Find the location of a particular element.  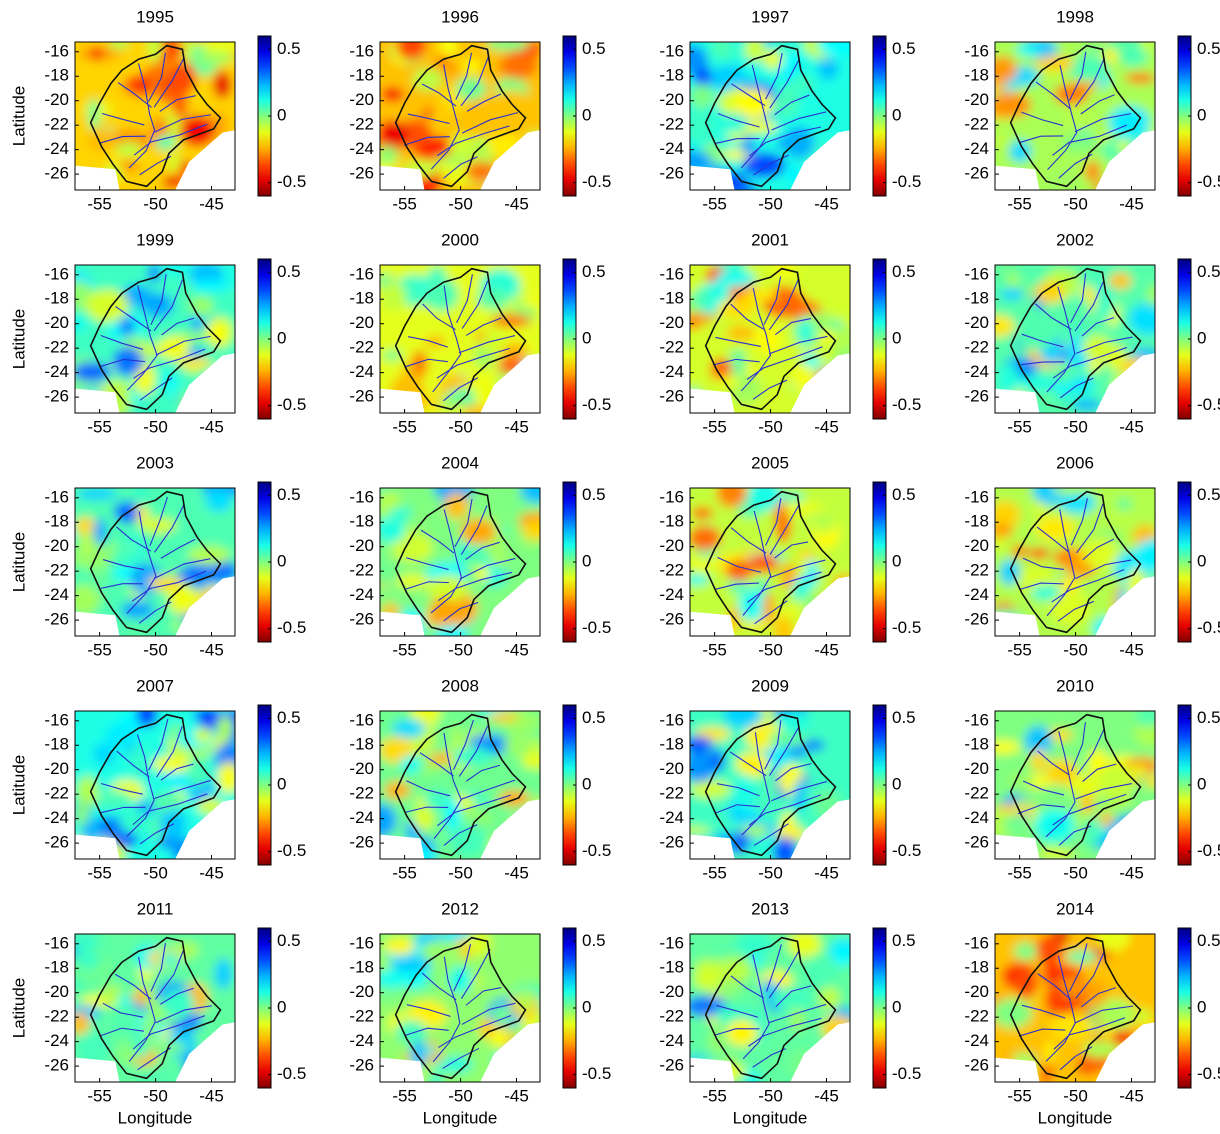

colorbar-tick-label: 0.5 is located at coordinates (1208, 494).